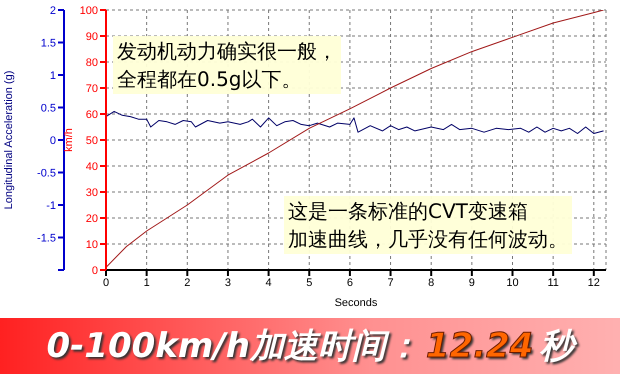 Image resolution: width=620 pixels, height=374 pixels. Describe the element at coordinates (390, 282) in the screenshot. I see `x-tick-label: 7` at that location.